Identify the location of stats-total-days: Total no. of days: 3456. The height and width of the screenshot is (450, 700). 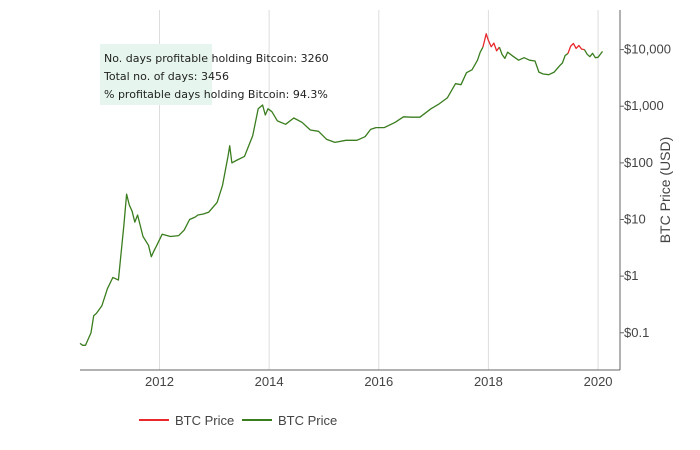
(166, 76).